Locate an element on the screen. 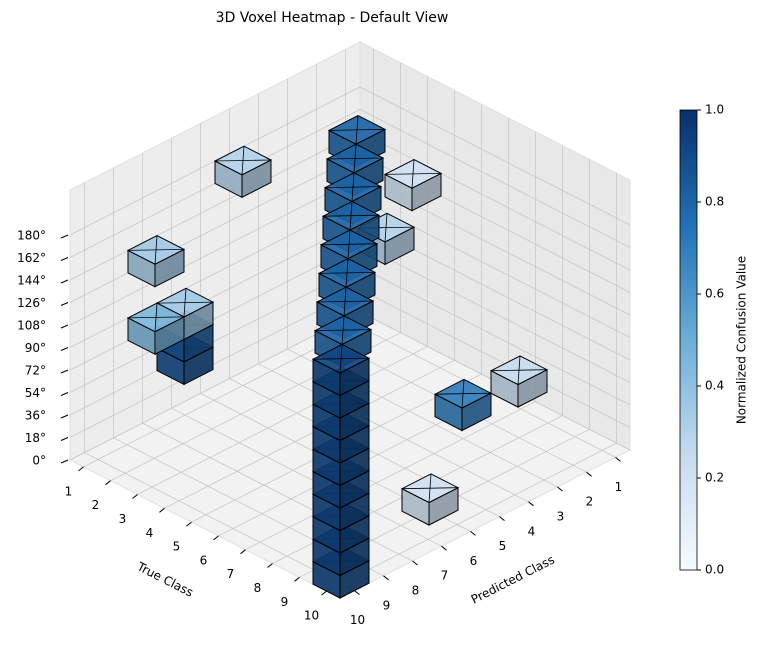  x-tick-label: 2 is located at coordinates (590, 502).